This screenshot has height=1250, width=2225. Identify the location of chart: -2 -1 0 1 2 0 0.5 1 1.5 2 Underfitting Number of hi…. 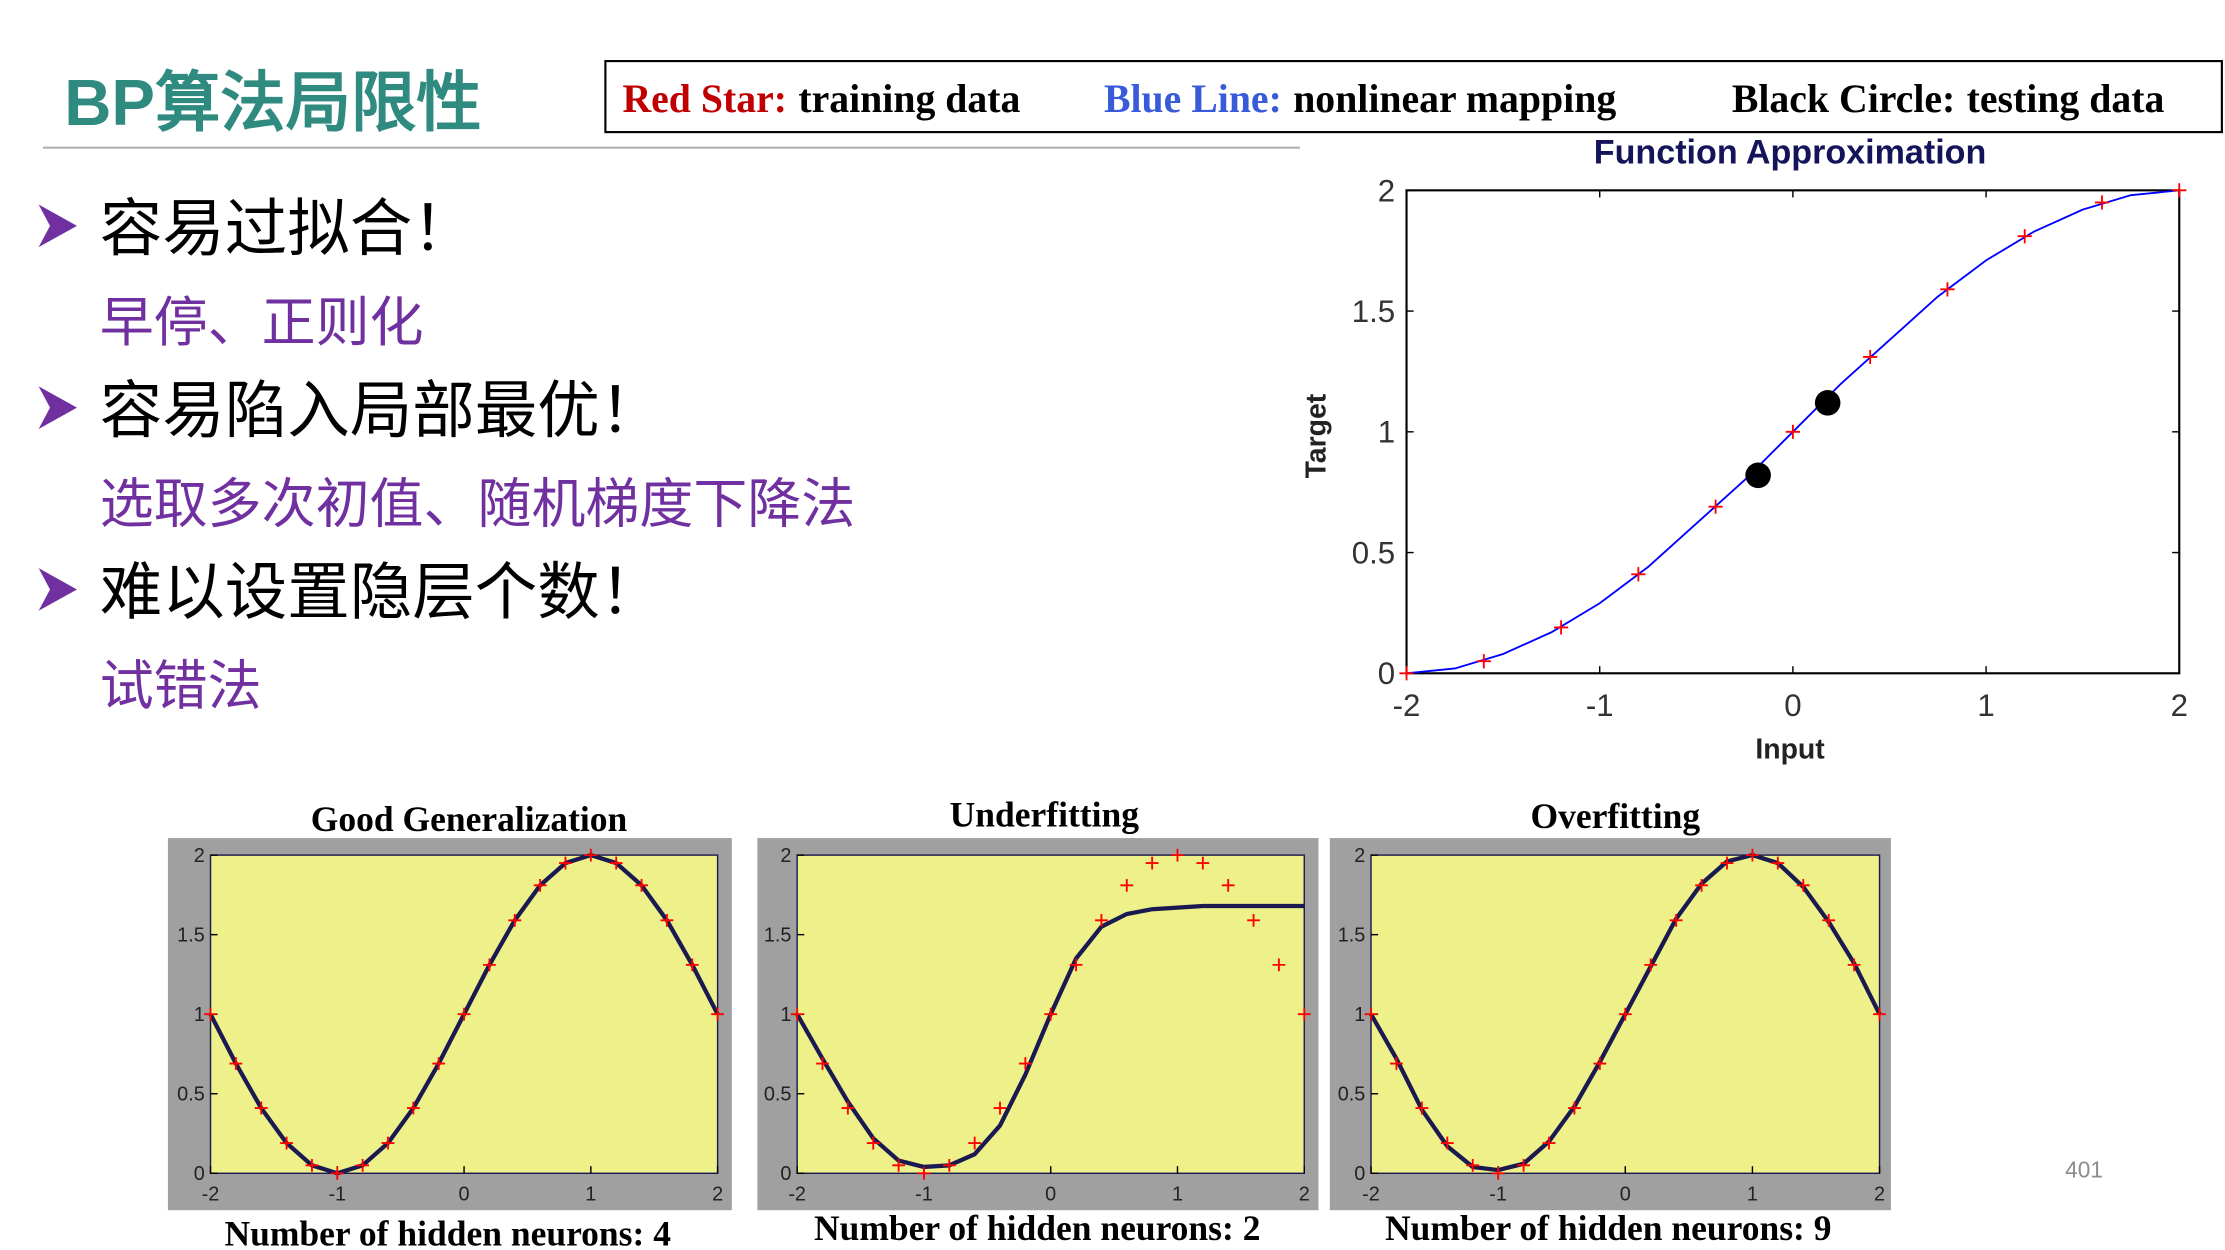
(1038, 1021).